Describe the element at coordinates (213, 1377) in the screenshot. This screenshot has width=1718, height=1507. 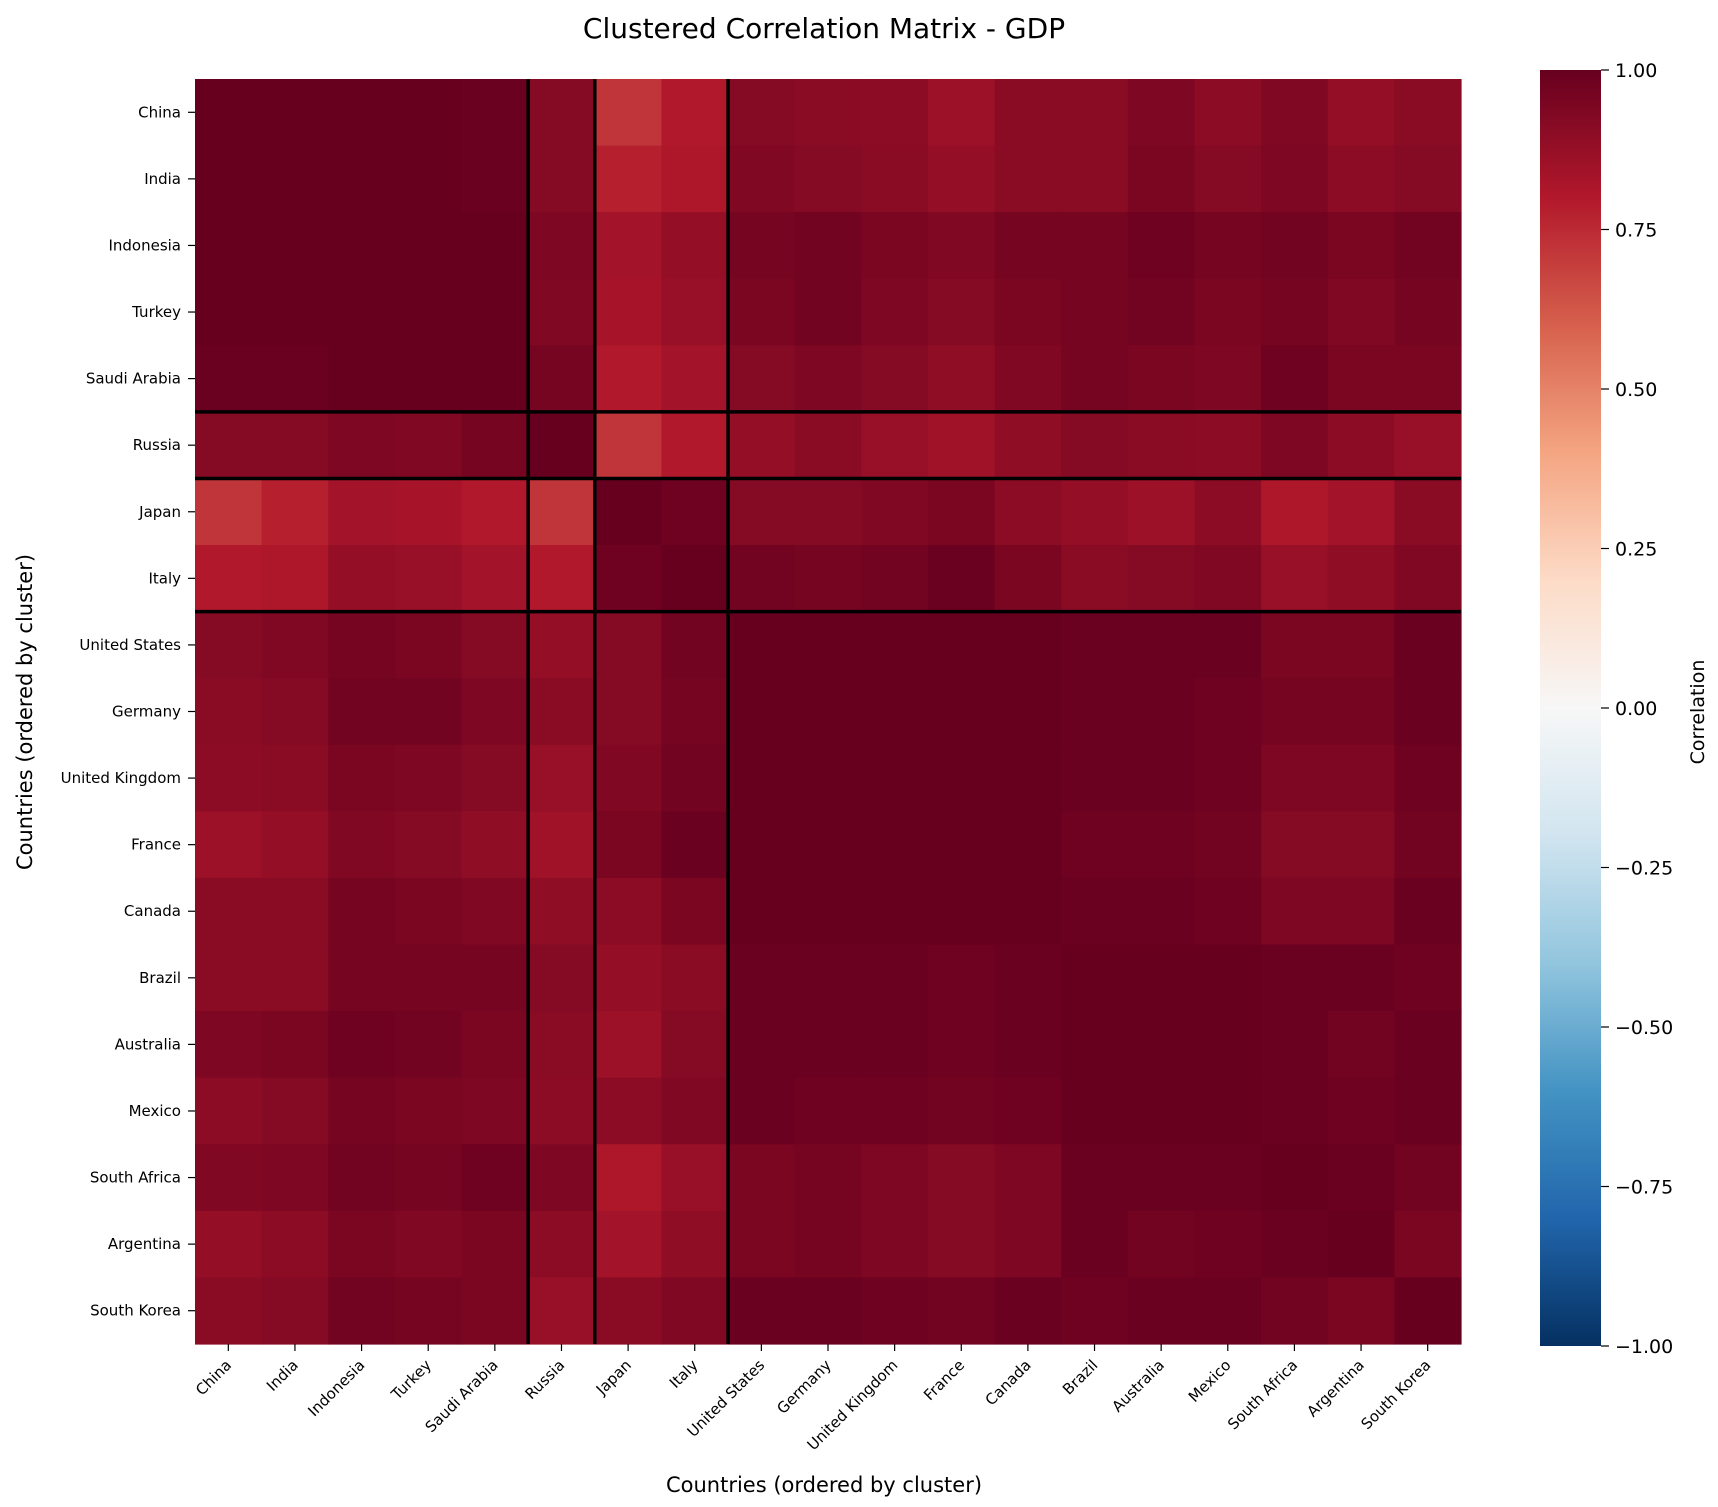
I see `x-tick-label: China` at that location.